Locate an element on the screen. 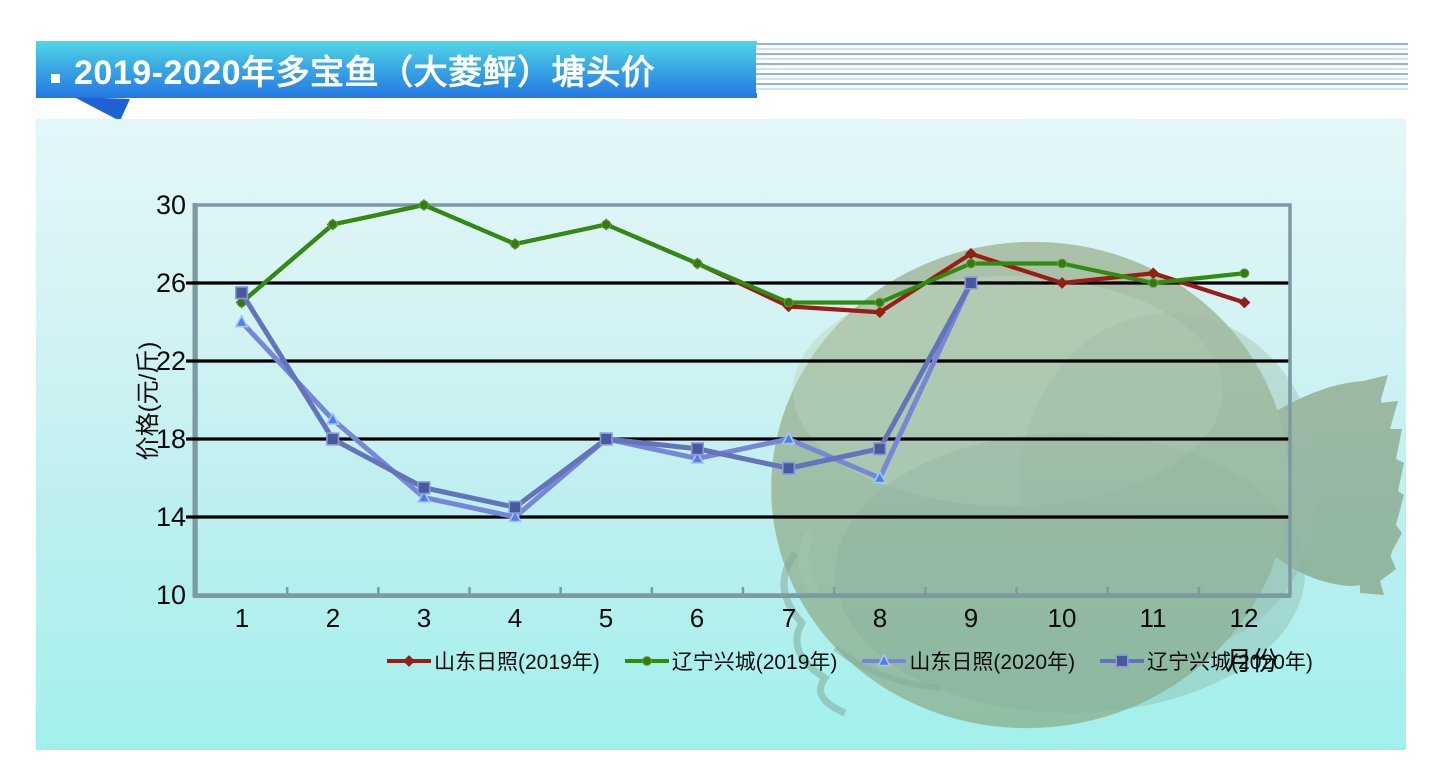 The width and height of the screenshot is (1441, 781). x-tick-label: 2 is located at coordinates (333, 618).